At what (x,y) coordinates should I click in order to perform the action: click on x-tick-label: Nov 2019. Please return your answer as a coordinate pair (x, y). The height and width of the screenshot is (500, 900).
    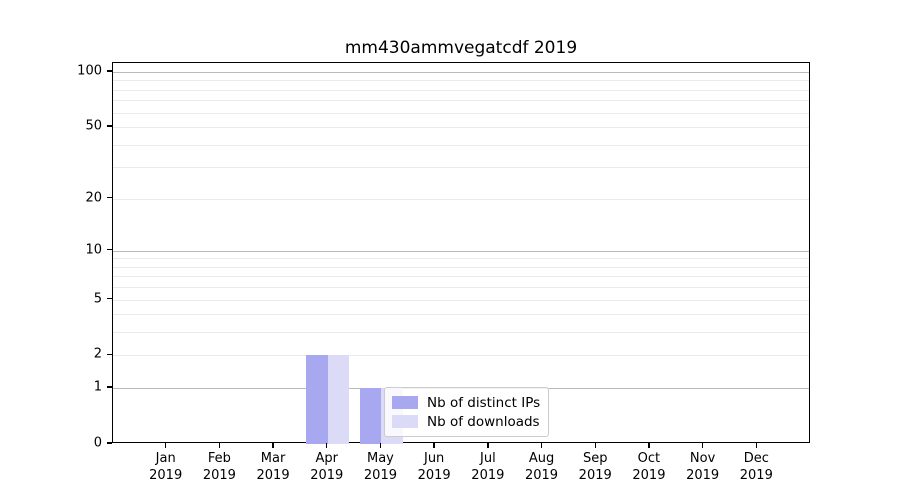
    Looking at the image, I should click on (702, 467).